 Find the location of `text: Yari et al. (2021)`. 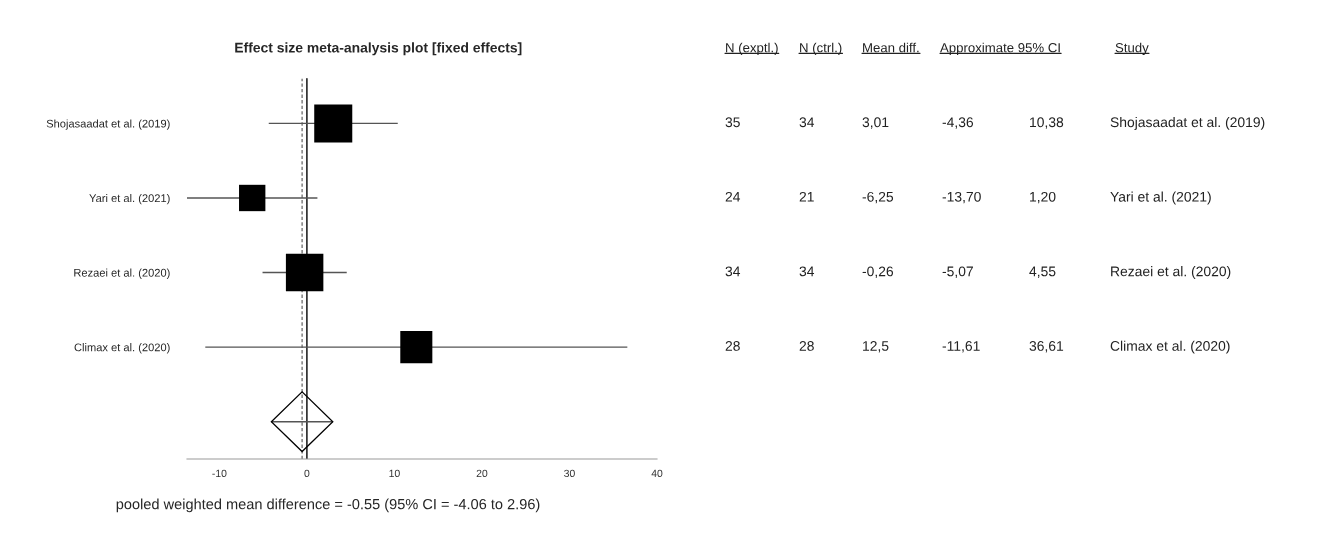

text: Yari et al. (2021) is located at coordinates (1160, 198).